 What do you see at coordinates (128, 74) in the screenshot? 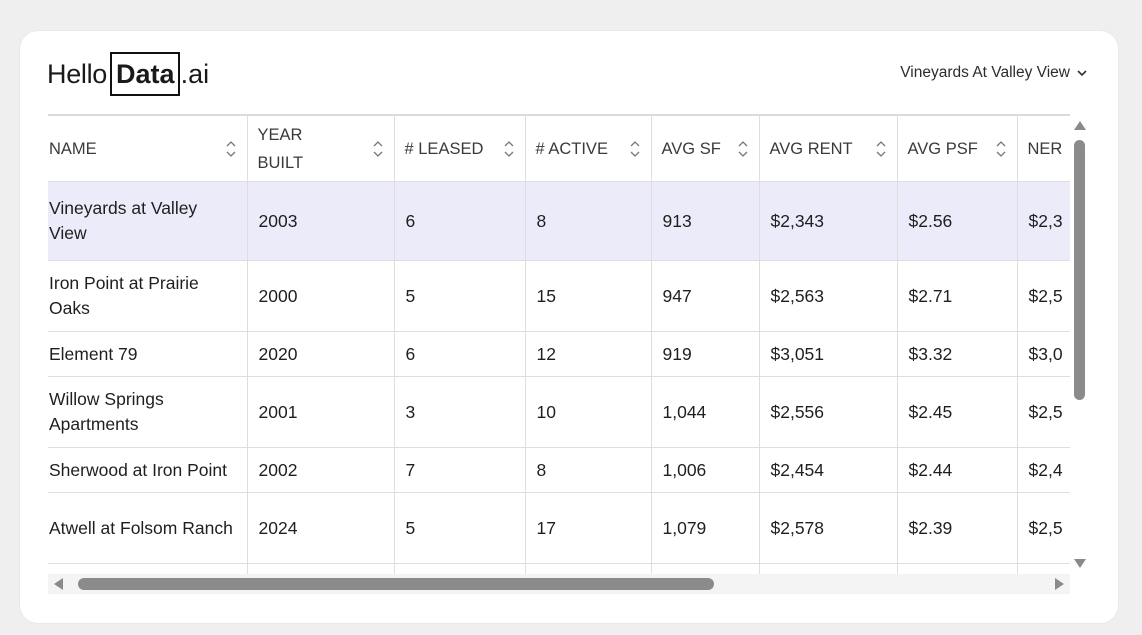
I see `hellodata-logo: Hello Data .ai` at bounding box center [128, 74].